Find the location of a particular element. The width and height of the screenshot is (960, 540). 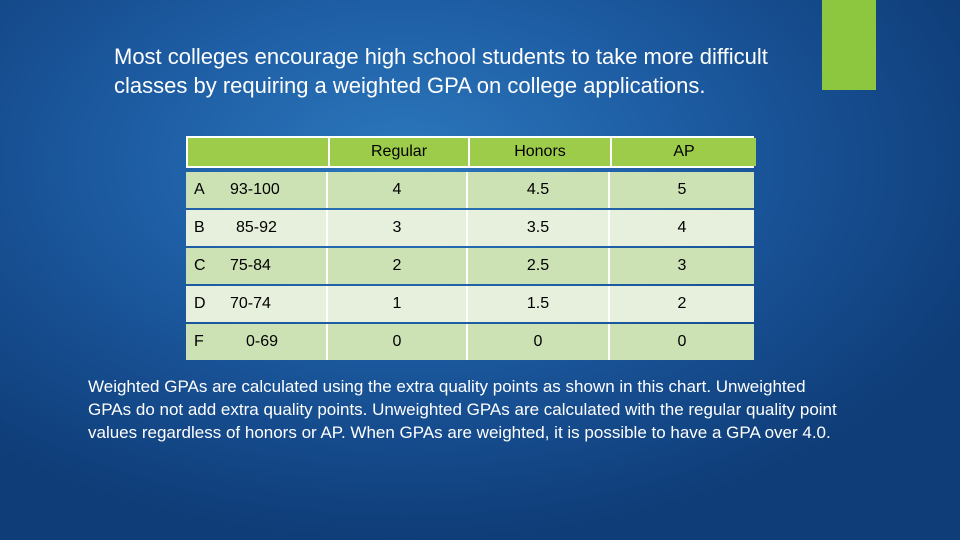

grade-range: 75-84 is located at coordinates (277, 266).